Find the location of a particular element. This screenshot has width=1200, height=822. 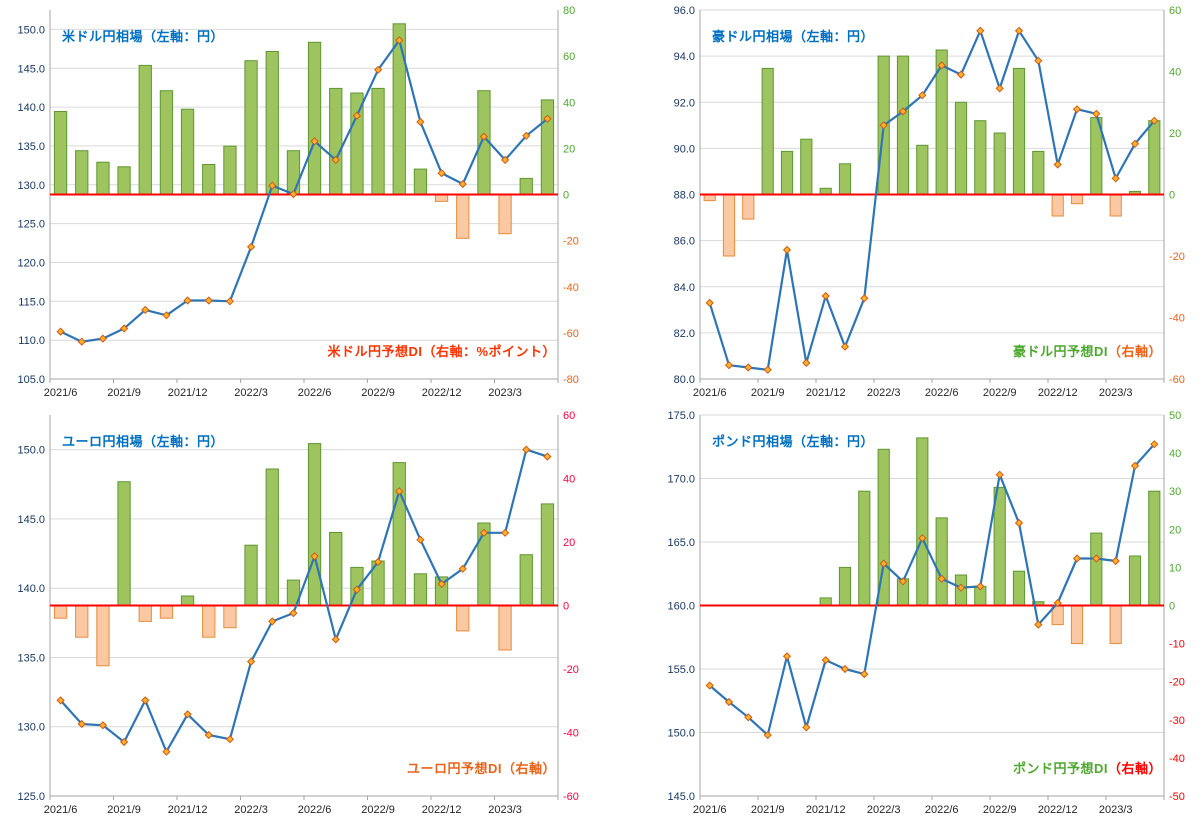

svg-text: 110.0 is located at coordinates (31, 341).